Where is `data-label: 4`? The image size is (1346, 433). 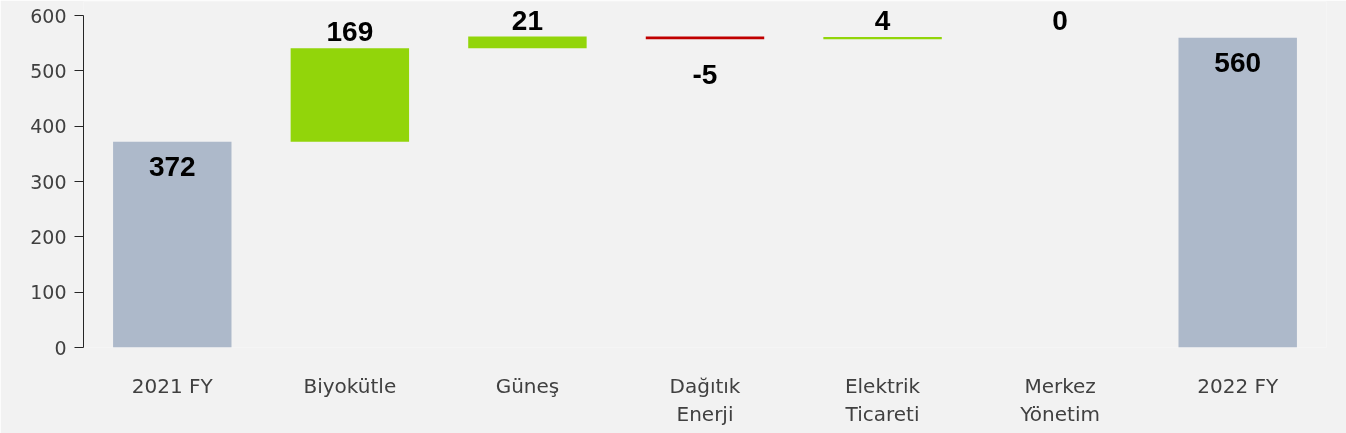
data-label: 4 is located at coordinates (882, 21).